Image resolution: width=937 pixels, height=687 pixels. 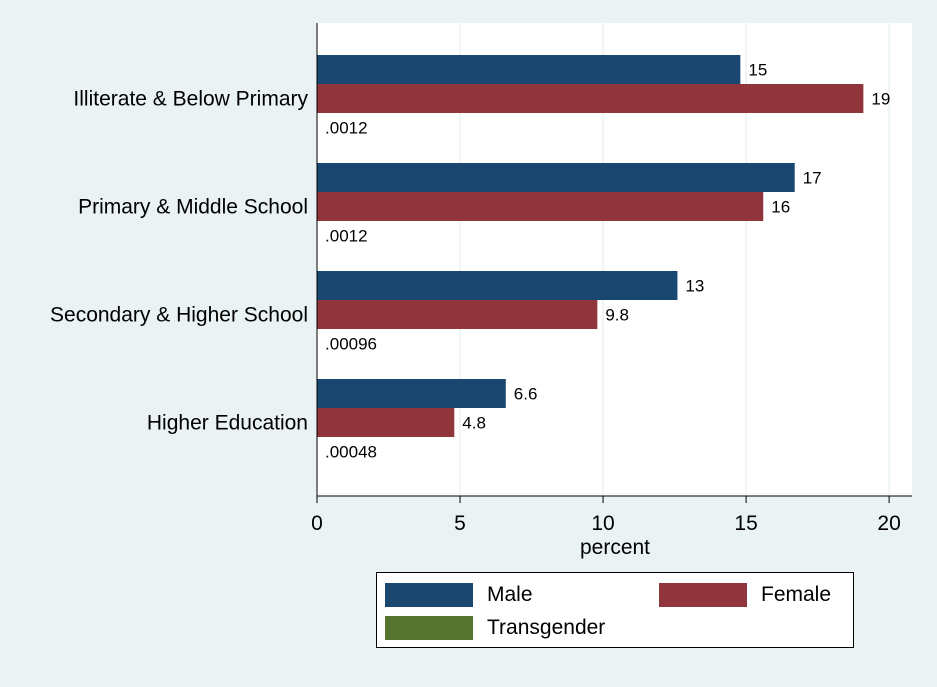 I want to click on data-label-transgender-1: .0012, so click(x=346, y=236).